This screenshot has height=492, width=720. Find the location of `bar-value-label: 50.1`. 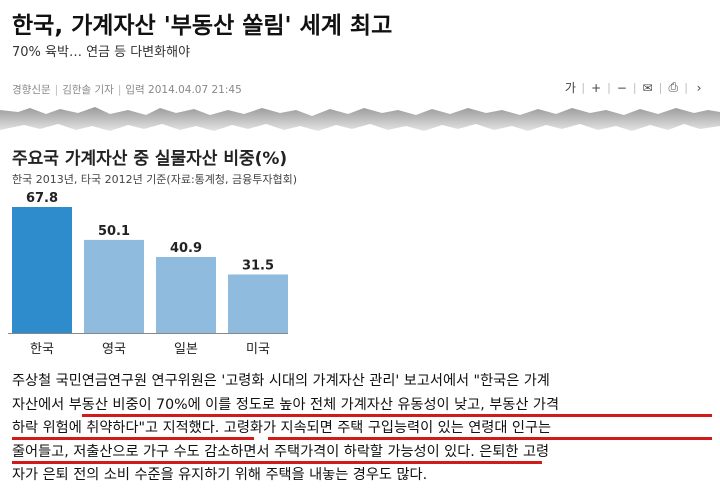

bar-value-label: 50.1 is located at coordinates (114, 231).